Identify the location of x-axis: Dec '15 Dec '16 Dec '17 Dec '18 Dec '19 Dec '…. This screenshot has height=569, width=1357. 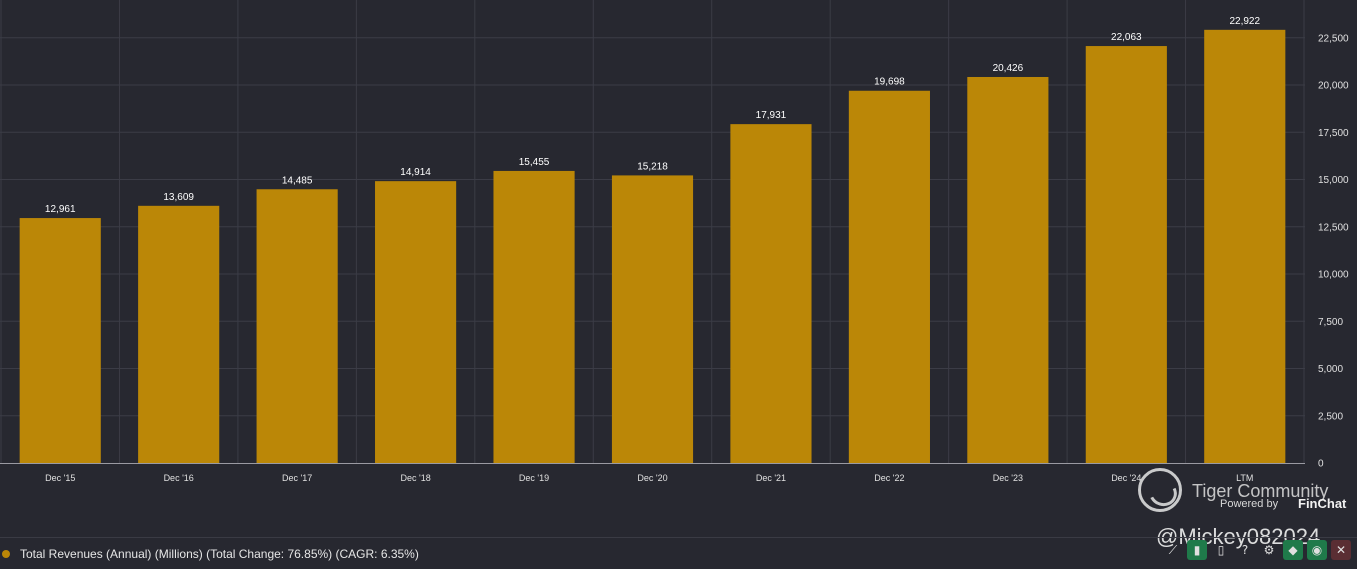
(652, 473).